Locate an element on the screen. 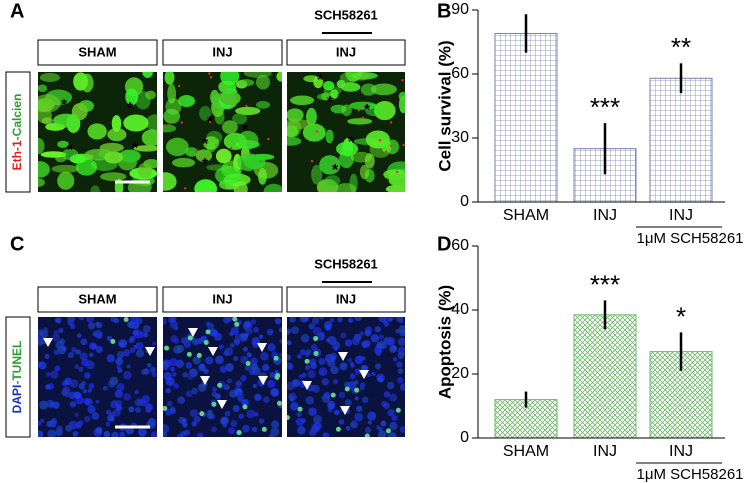 This screenshot has width=751, height=483. y-axis-label: Cell survival (%) is located at coordinates (444, 105).